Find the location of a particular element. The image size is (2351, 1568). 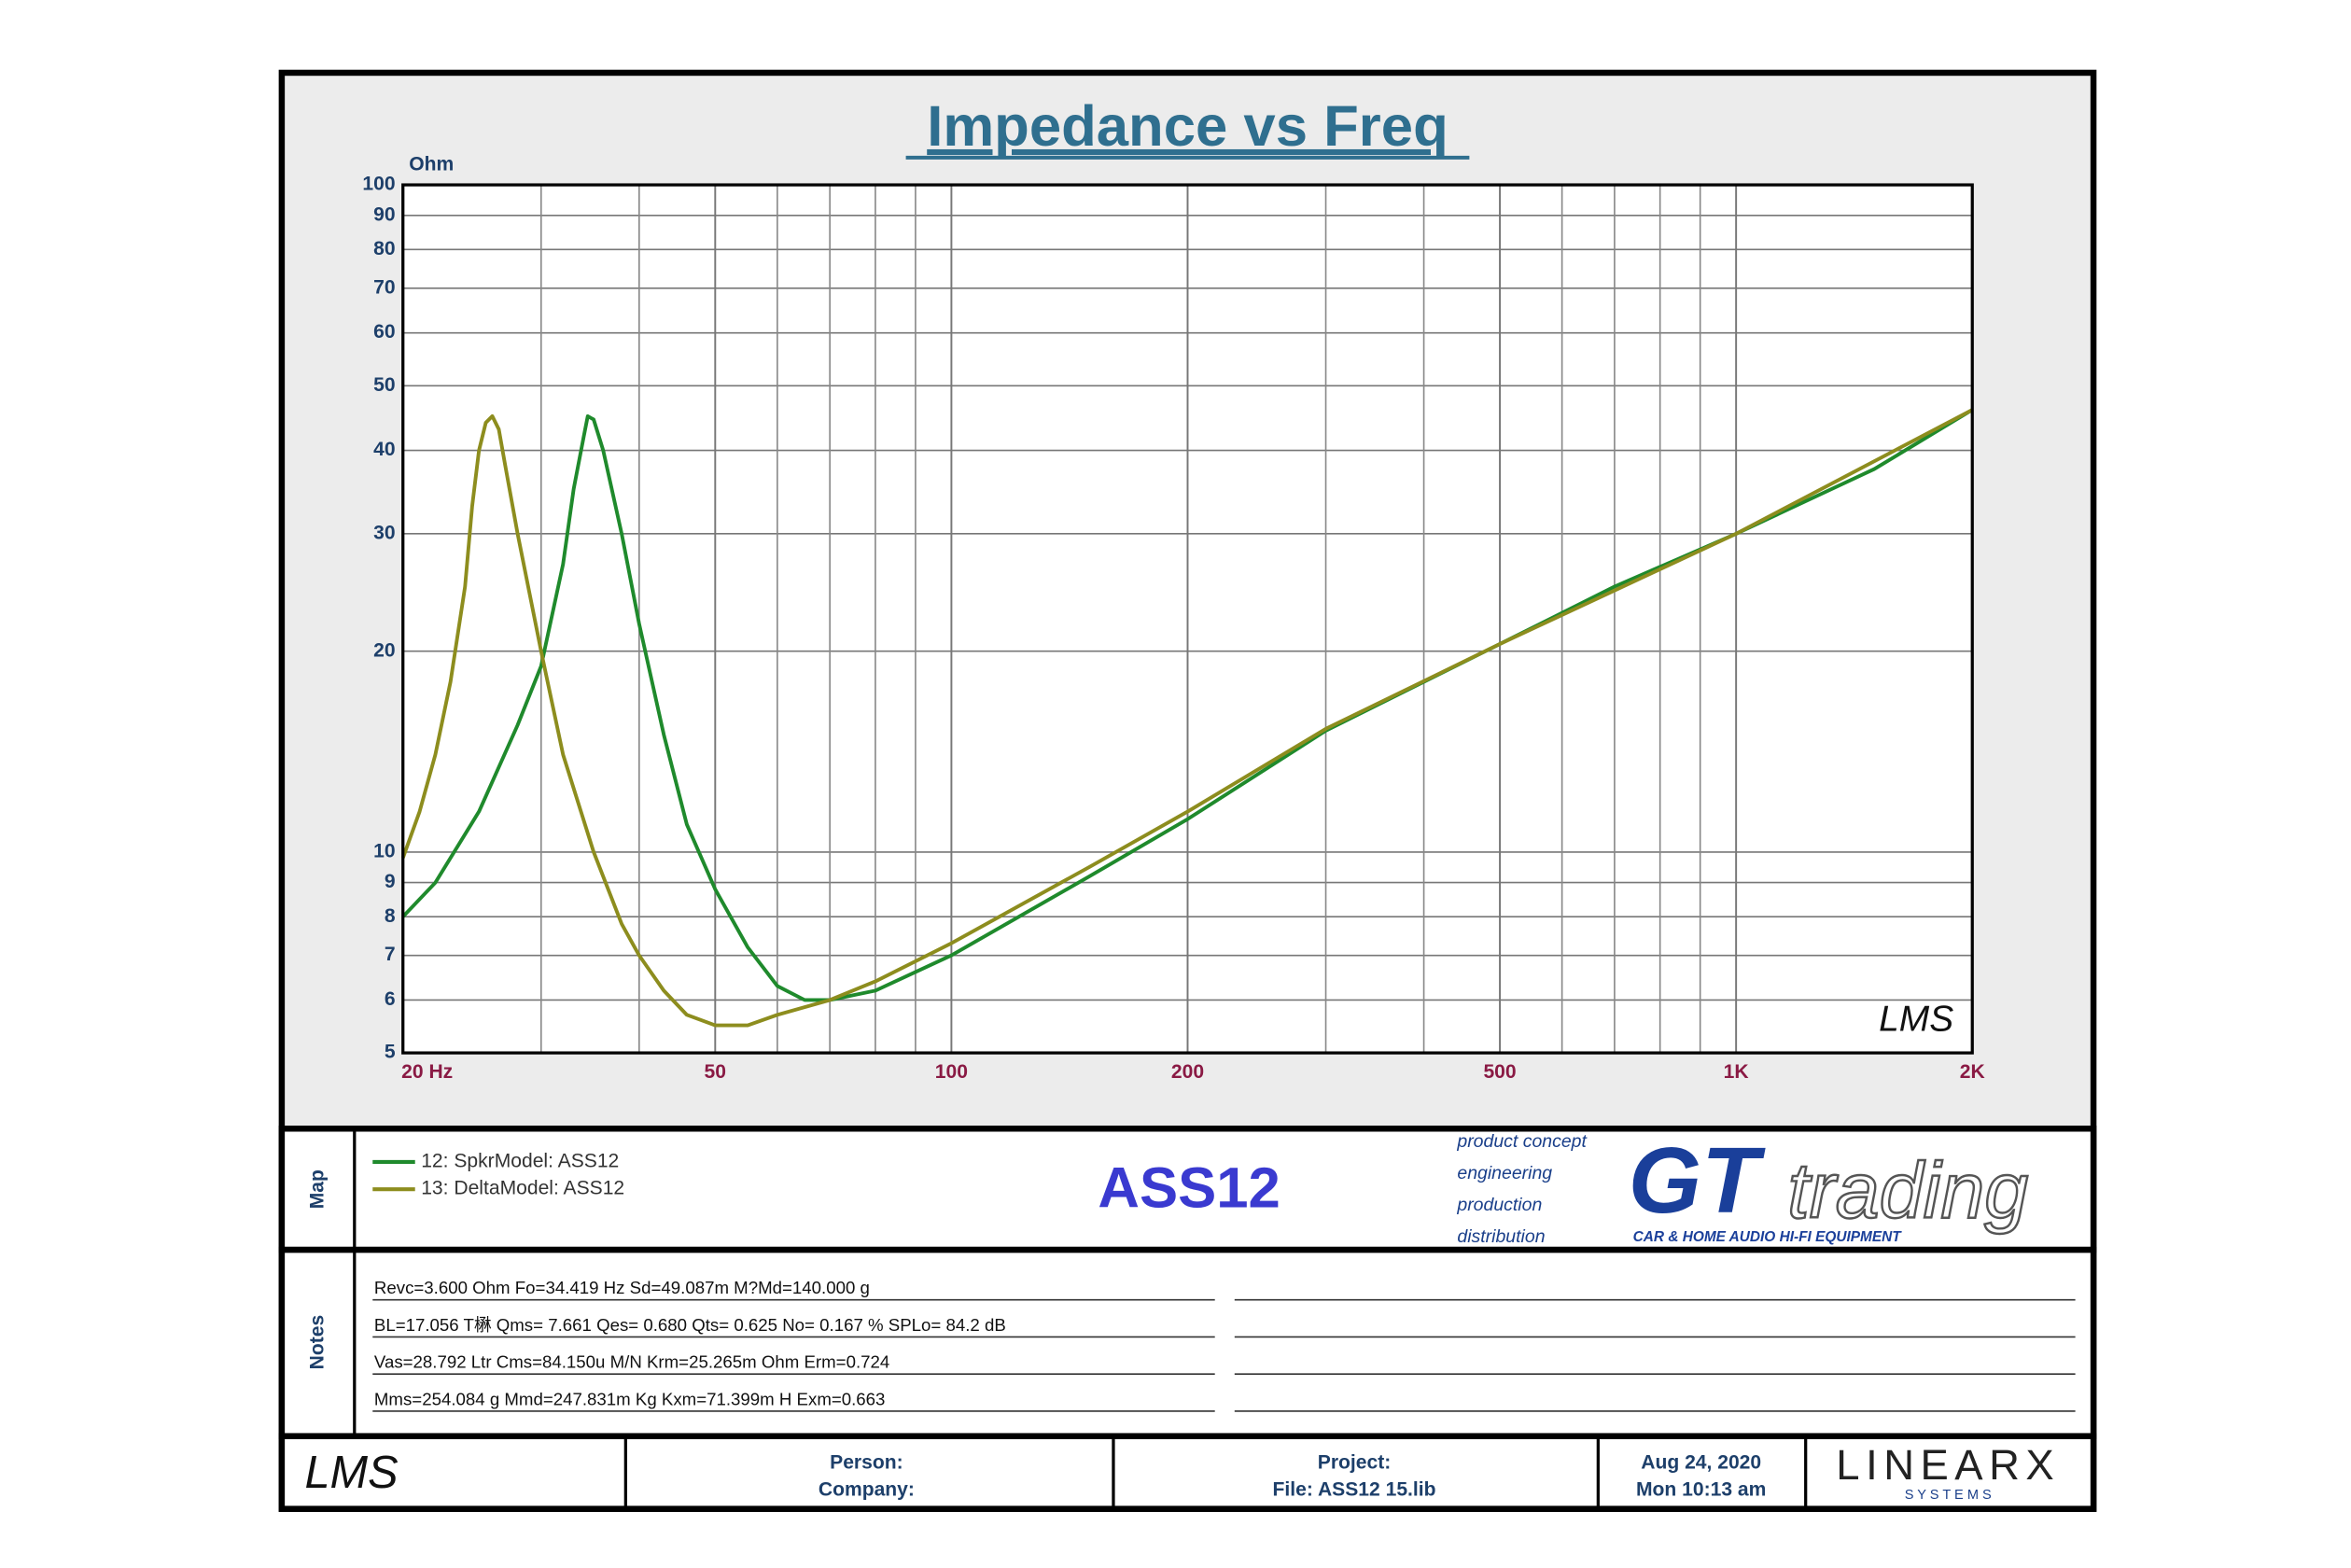

legend-label: 12: SpkrModel: ASS12 is located at coordinates (520, 1161).